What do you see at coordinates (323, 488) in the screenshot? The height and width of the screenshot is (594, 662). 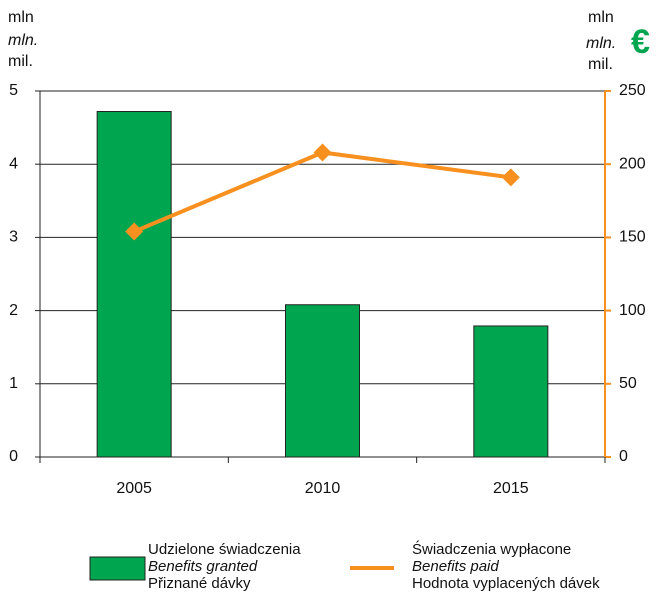 I see `x-tick-label: 2010` at bounding box center [323, 488].